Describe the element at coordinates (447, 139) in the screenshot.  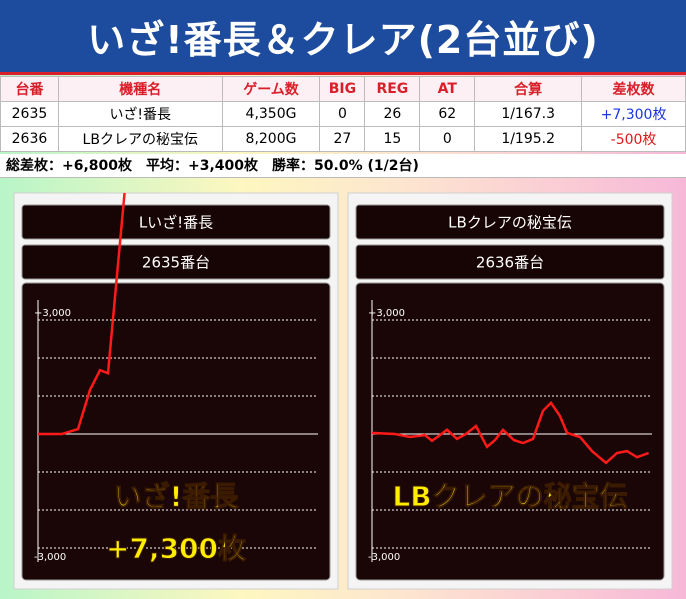
I see `table-cell: 0` at that location.